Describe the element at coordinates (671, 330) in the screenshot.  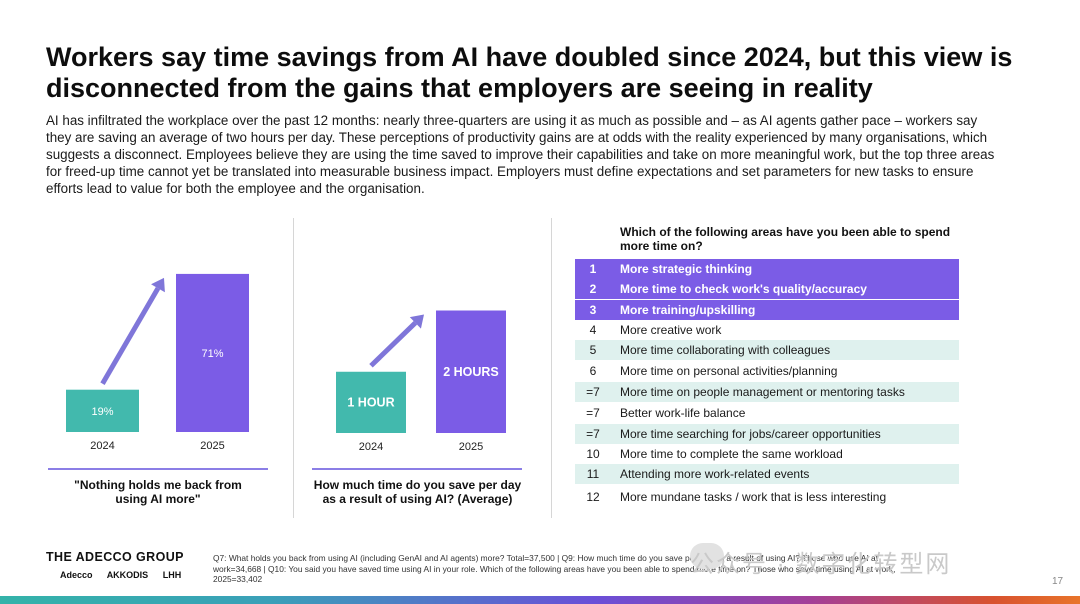
I see `ranking-label: More creative work` at that location.